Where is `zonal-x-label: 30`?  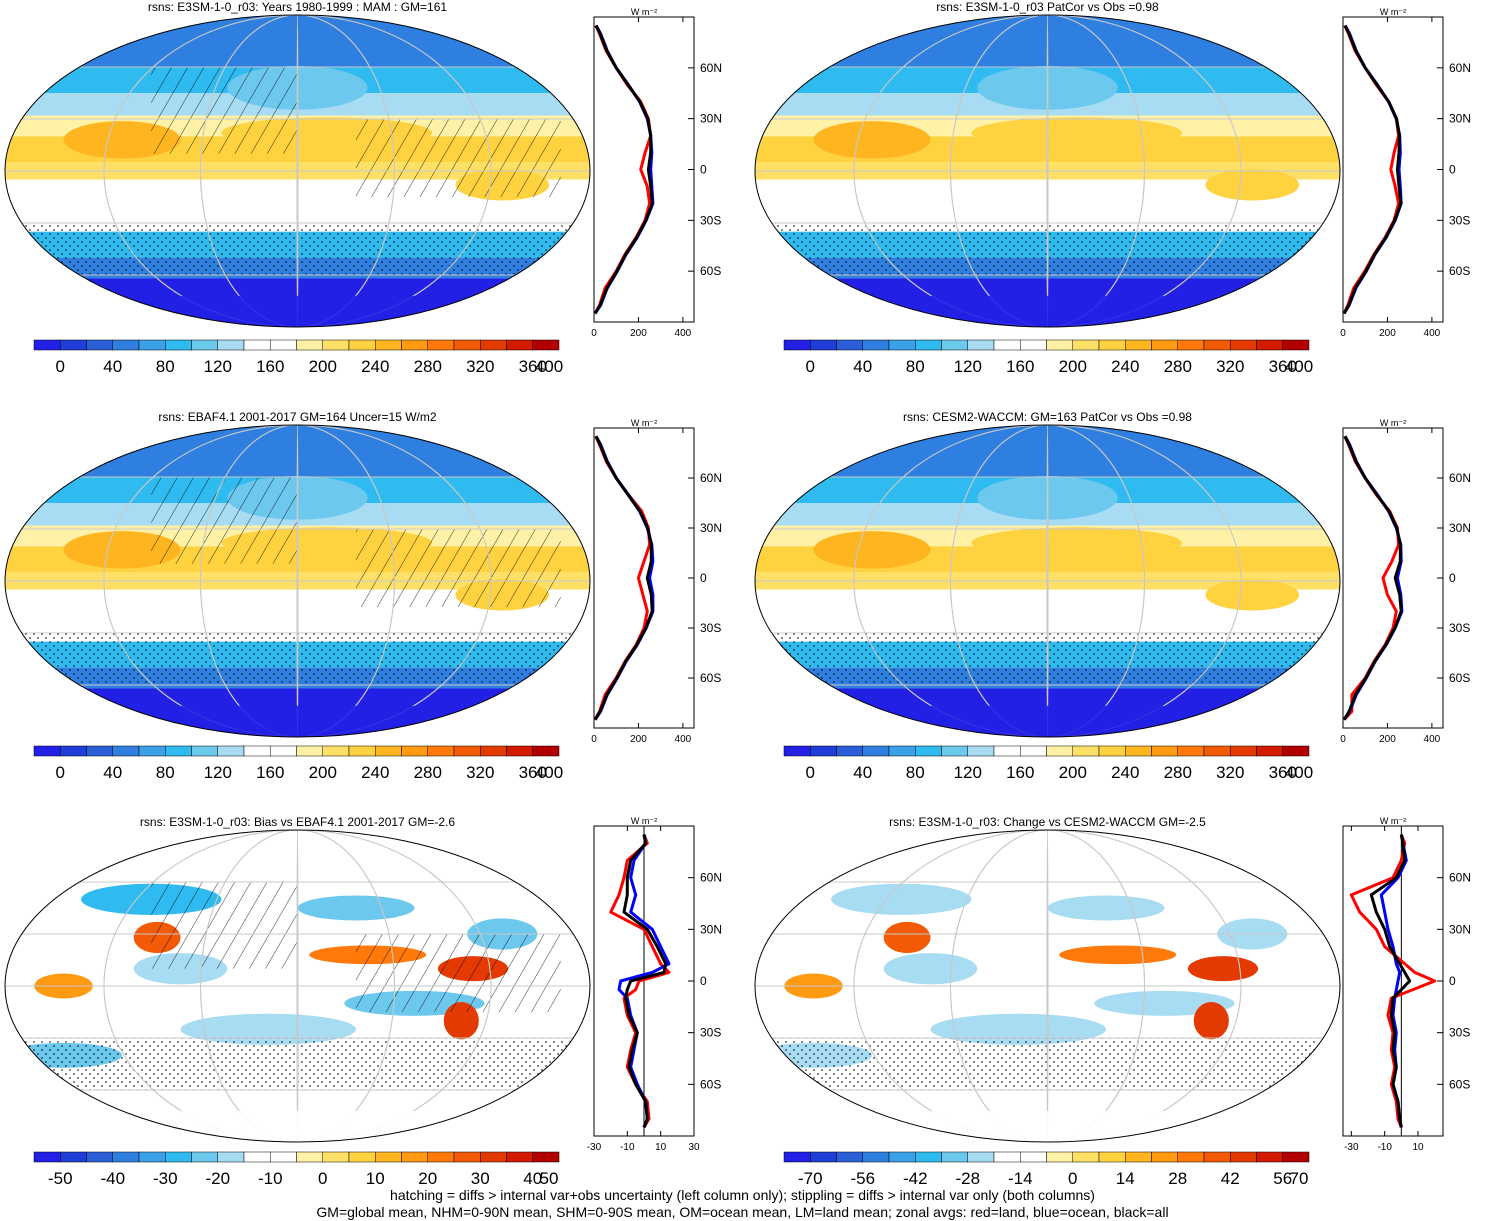
zonal-x-label: 30 is located at coordinates (694, 1147).